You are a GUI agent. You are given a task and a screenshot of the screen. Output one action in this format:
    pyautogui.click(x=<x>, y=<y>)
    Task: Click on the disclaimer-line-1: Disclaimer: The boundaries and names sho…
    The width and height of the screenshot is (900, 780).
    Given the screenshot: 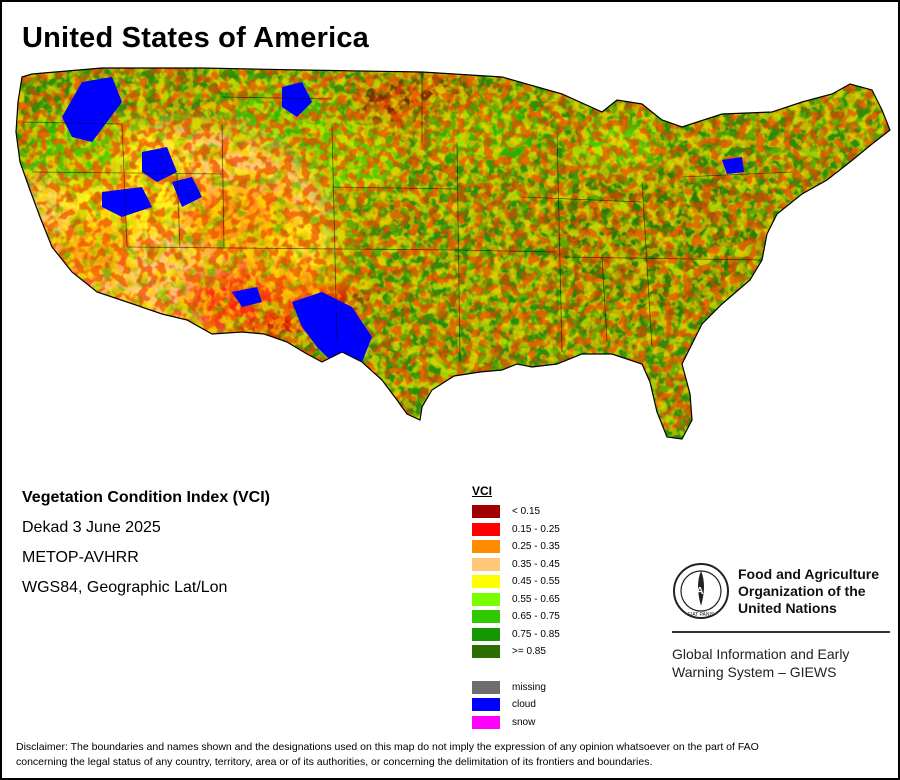 What is the action you would take?
    pyautogui.click(x=387, y=747)
    